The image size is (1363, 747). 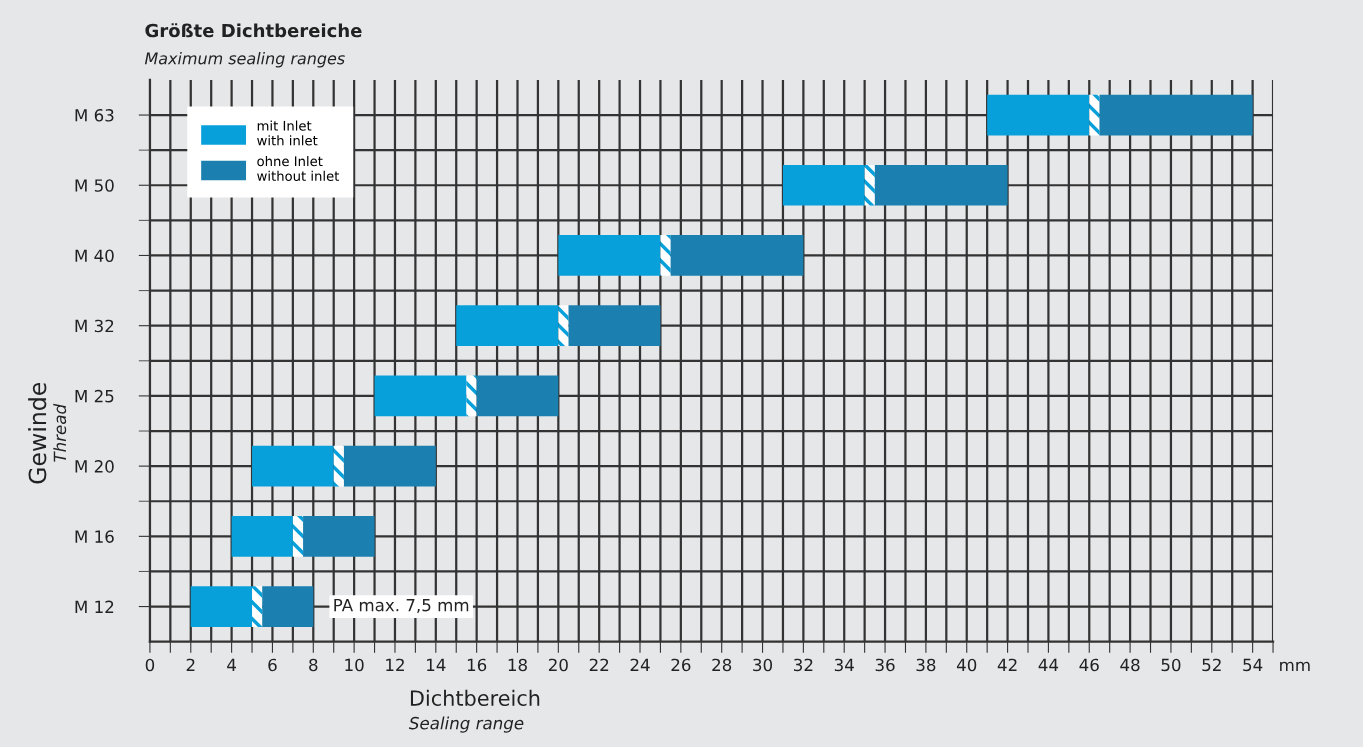 What do you see at coordinates (1295, 666) in the screenshot?
I see `text: mm` at bounding box center [1295, 666].